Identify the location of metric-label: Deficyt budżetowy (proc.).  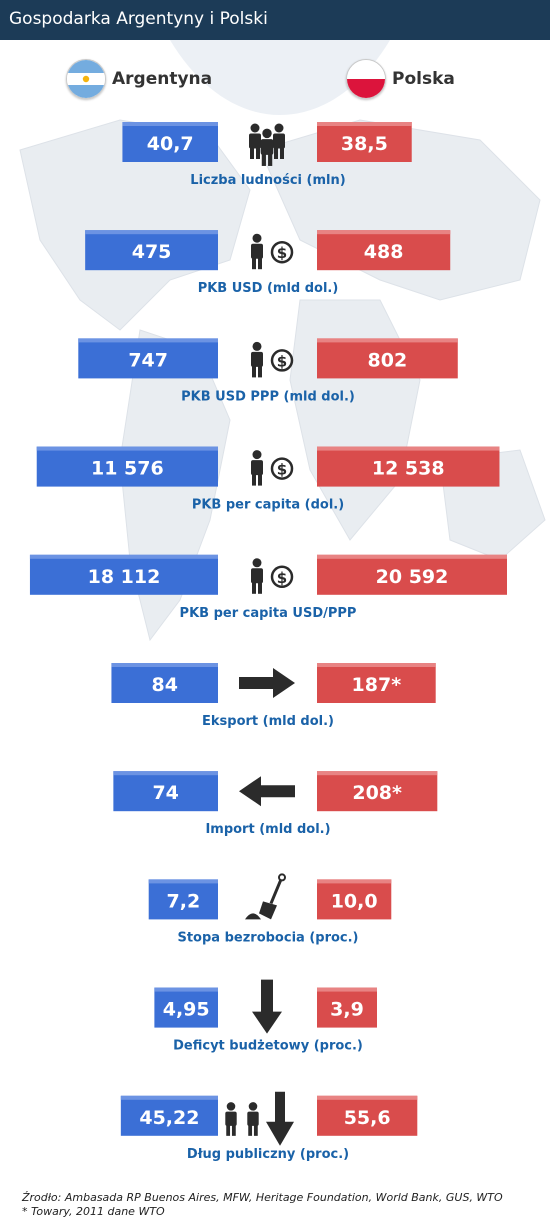
(268, 1046).